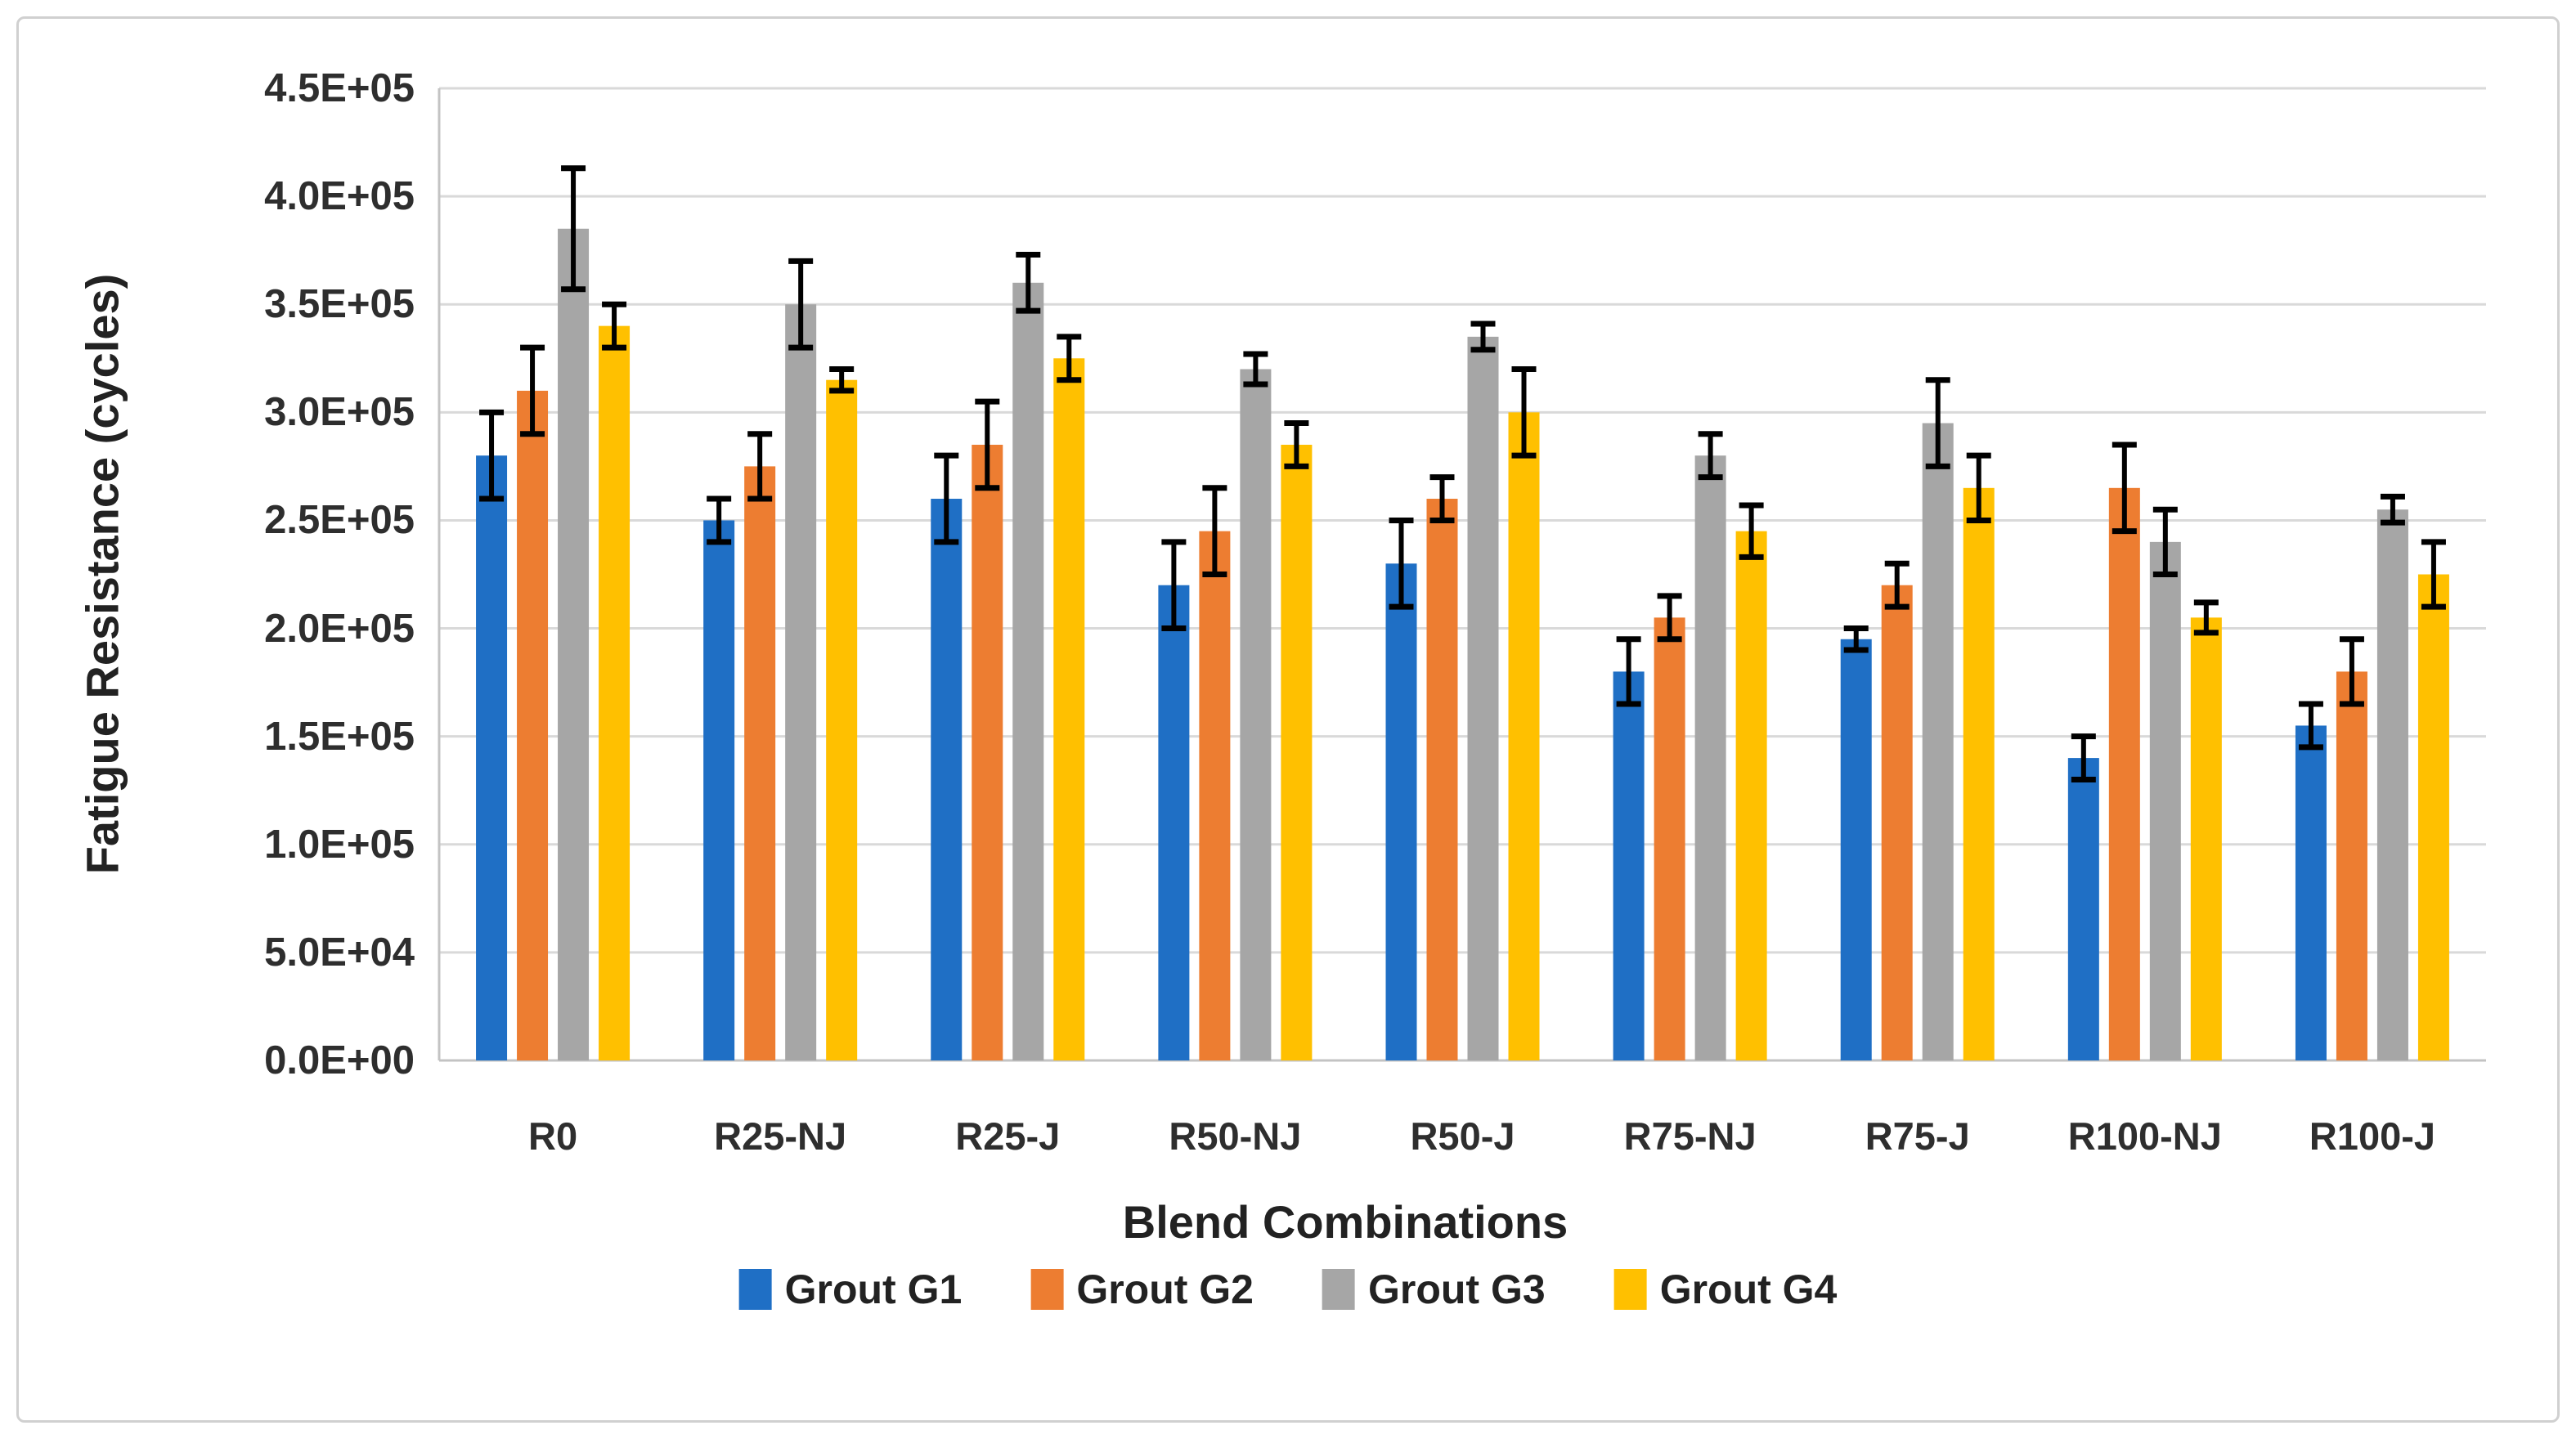 This screenshot has height=1439, width=2576. I want to click on bar-grout-g1-r0, so click(492, 757).